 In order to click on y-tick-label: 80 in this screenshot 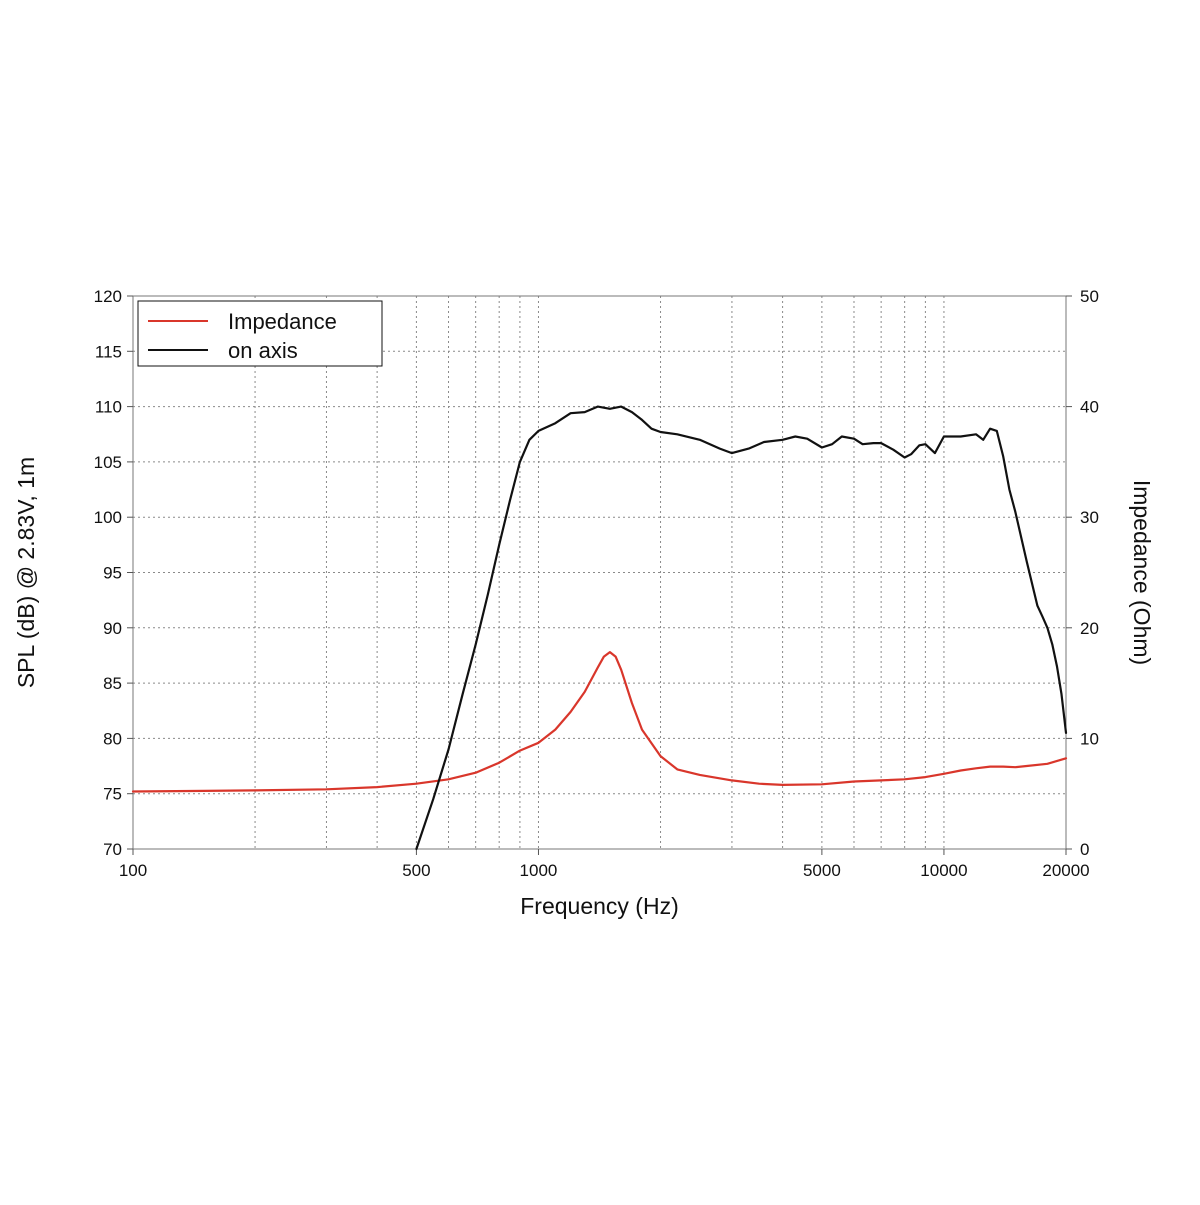, I will do `click(112, 738)`.